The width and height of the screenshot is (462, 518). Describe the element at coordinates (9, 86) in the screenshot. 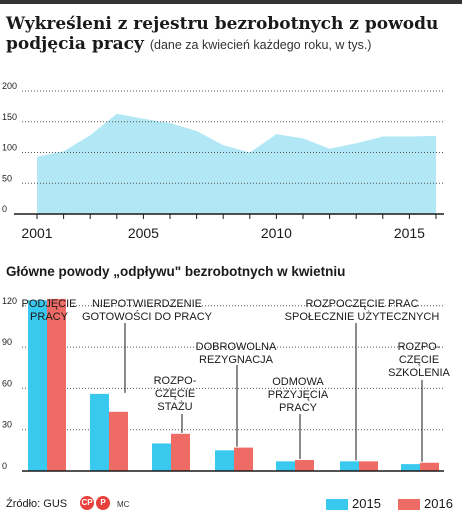

I see `area-y-tick-label: 200` at that location.